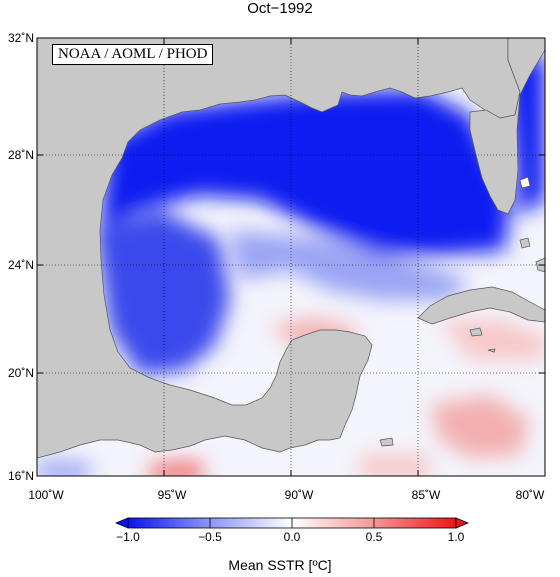  What do you see at coordinates (172, 495) in the screenshot?
I see `lon-label-95w: 95˚W` at bounding box center [172, 495].